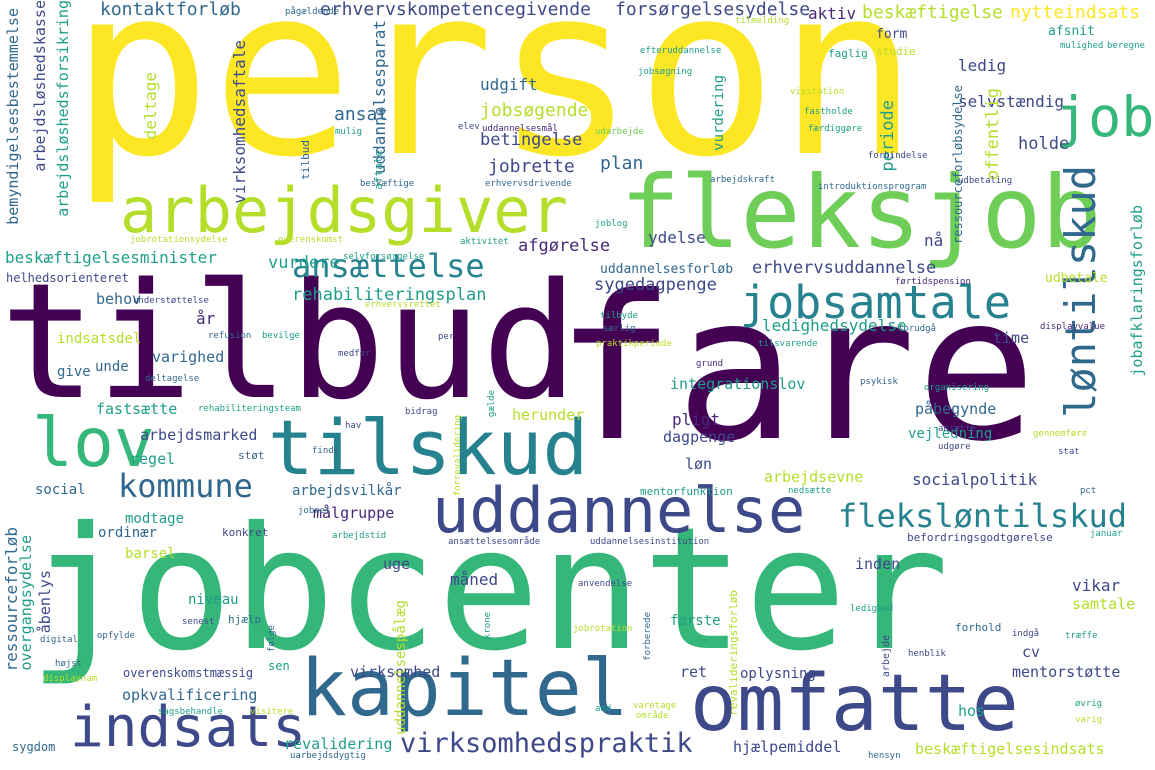 This screenshot has height=770, width=1155. Describe the element at coordinates (619, 510) in the screenshot. I see `word: uddannelse` at that location.